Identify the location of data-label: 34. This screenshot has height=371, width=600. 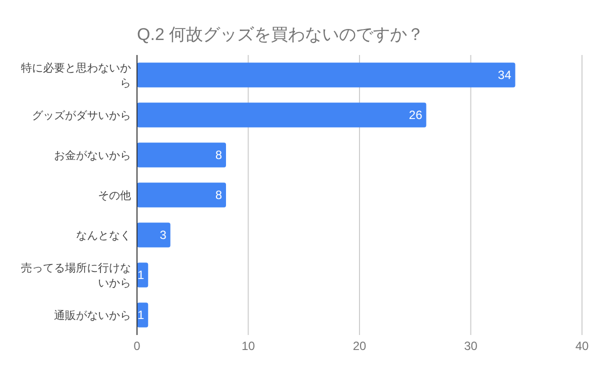
(505, 75).